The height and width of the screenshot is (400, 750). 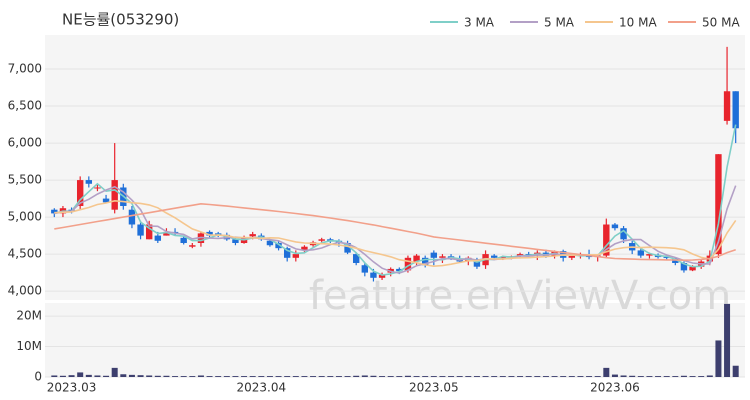 I want to click on legend-label: 5 MA, so click(x=559, y=23).